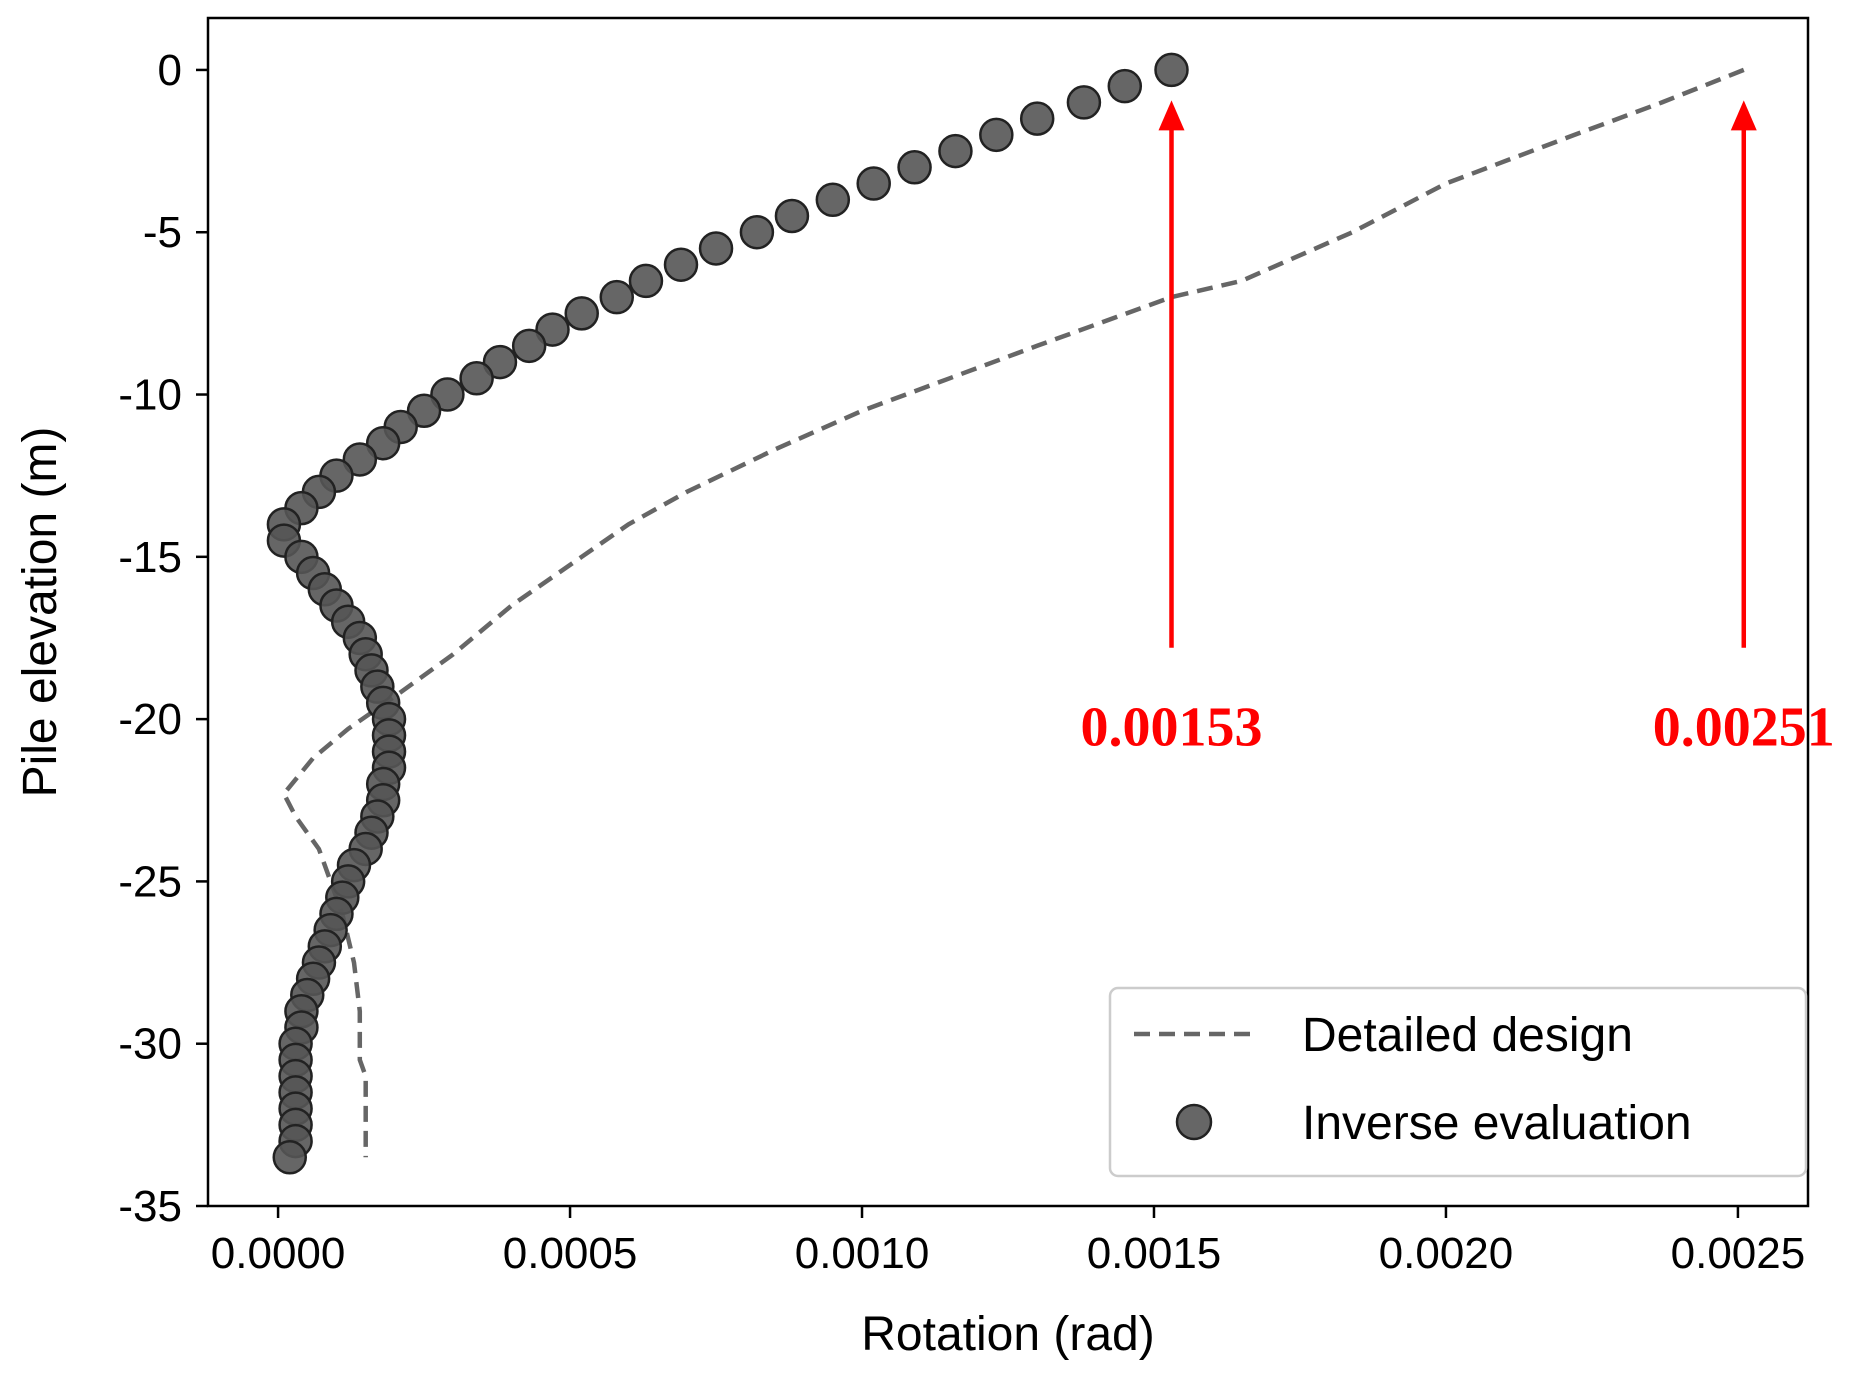 The width and height of the screenshot is (1858, 1373). I want to click on x-tick-label: 0.0025, so click(1738, 1253).